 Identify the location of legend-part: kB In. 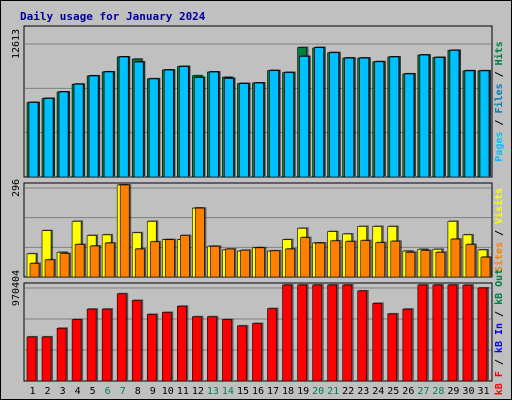
(499, 338).